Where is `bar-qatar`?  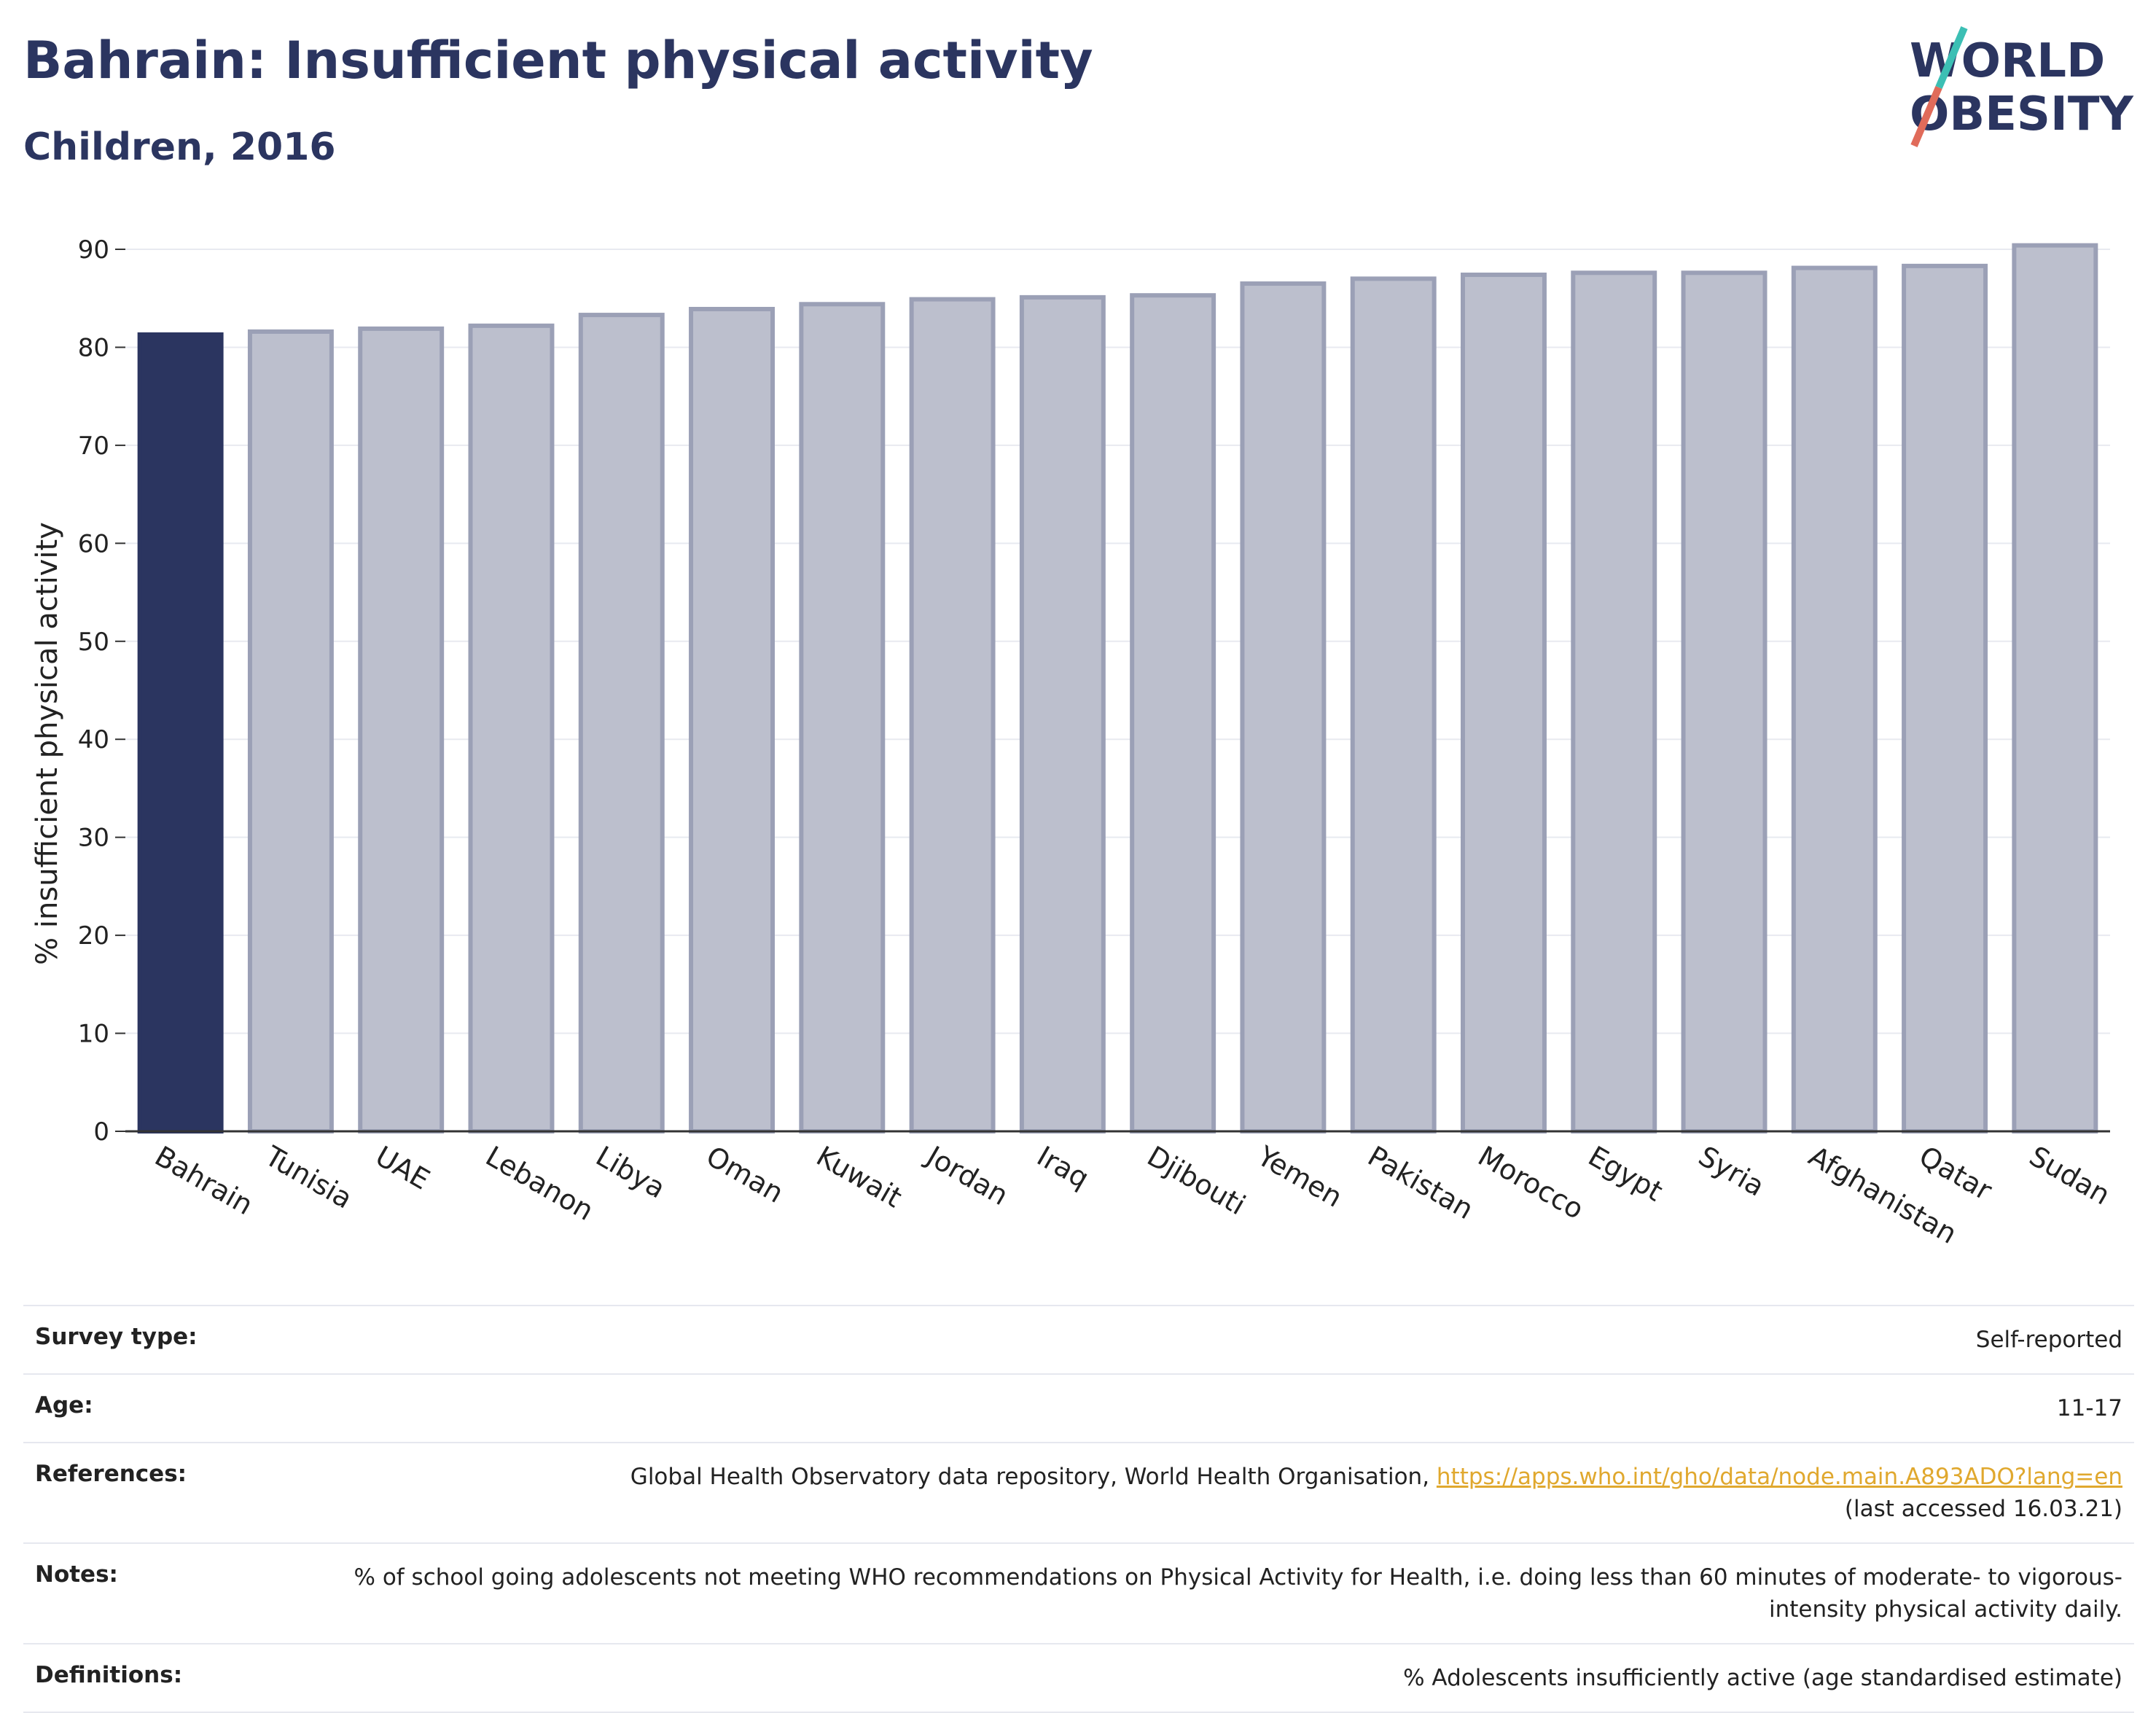 bar-qatar is located at coordinates (1945, 698).